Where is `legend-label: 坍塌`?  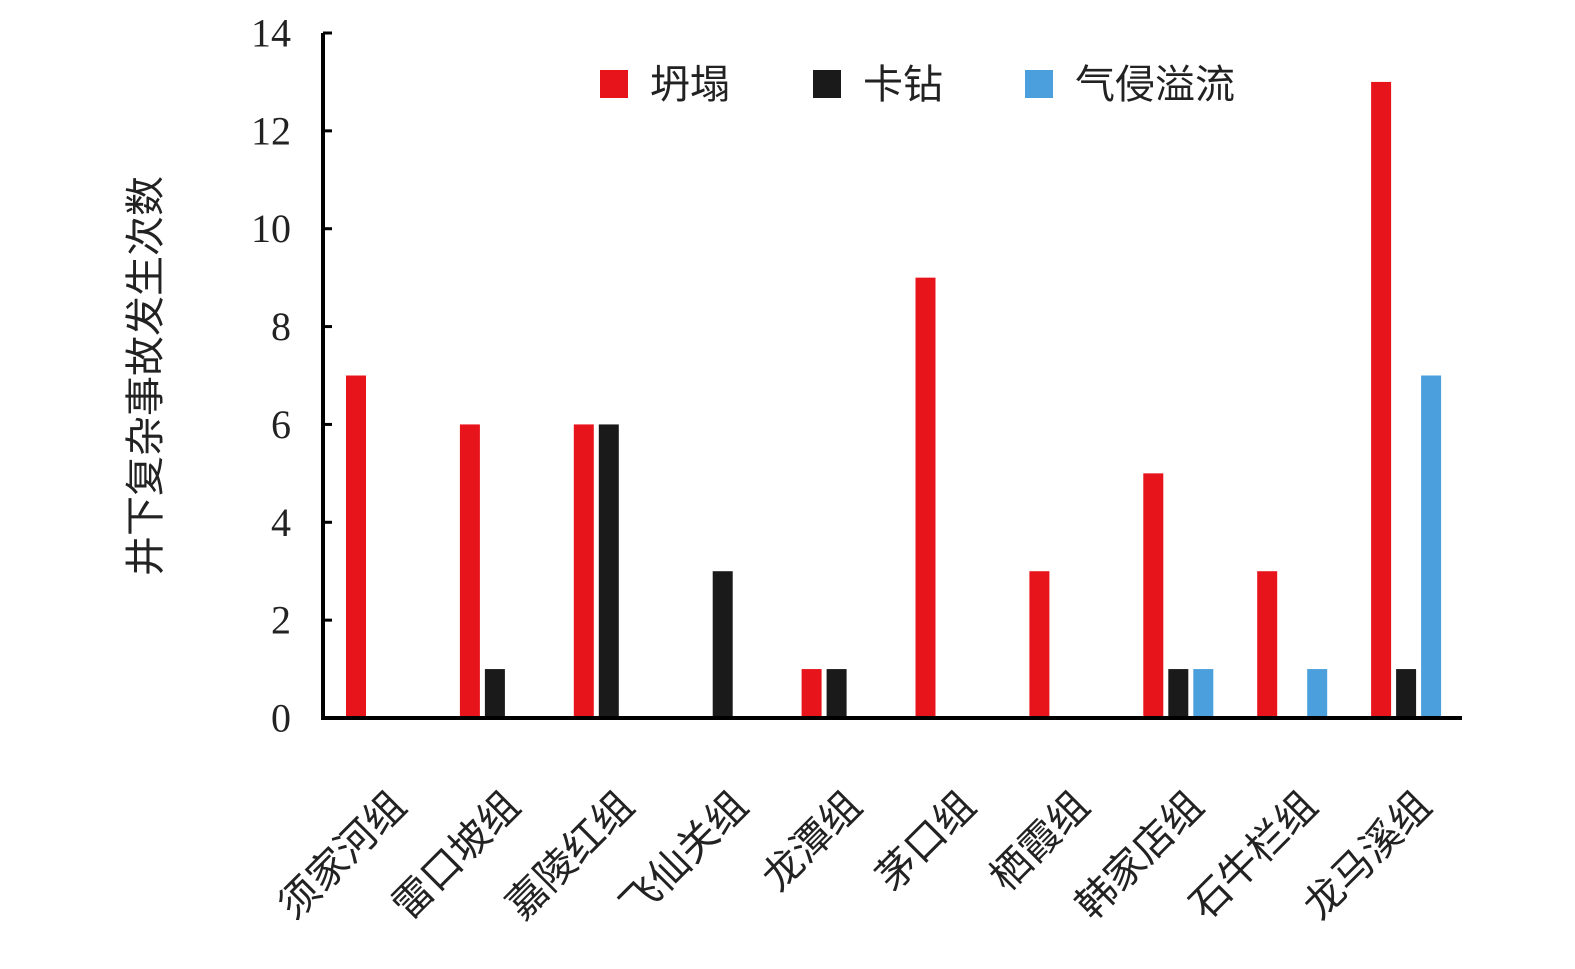
legend-label: 坍塌 is located at coordinates (690, 85).